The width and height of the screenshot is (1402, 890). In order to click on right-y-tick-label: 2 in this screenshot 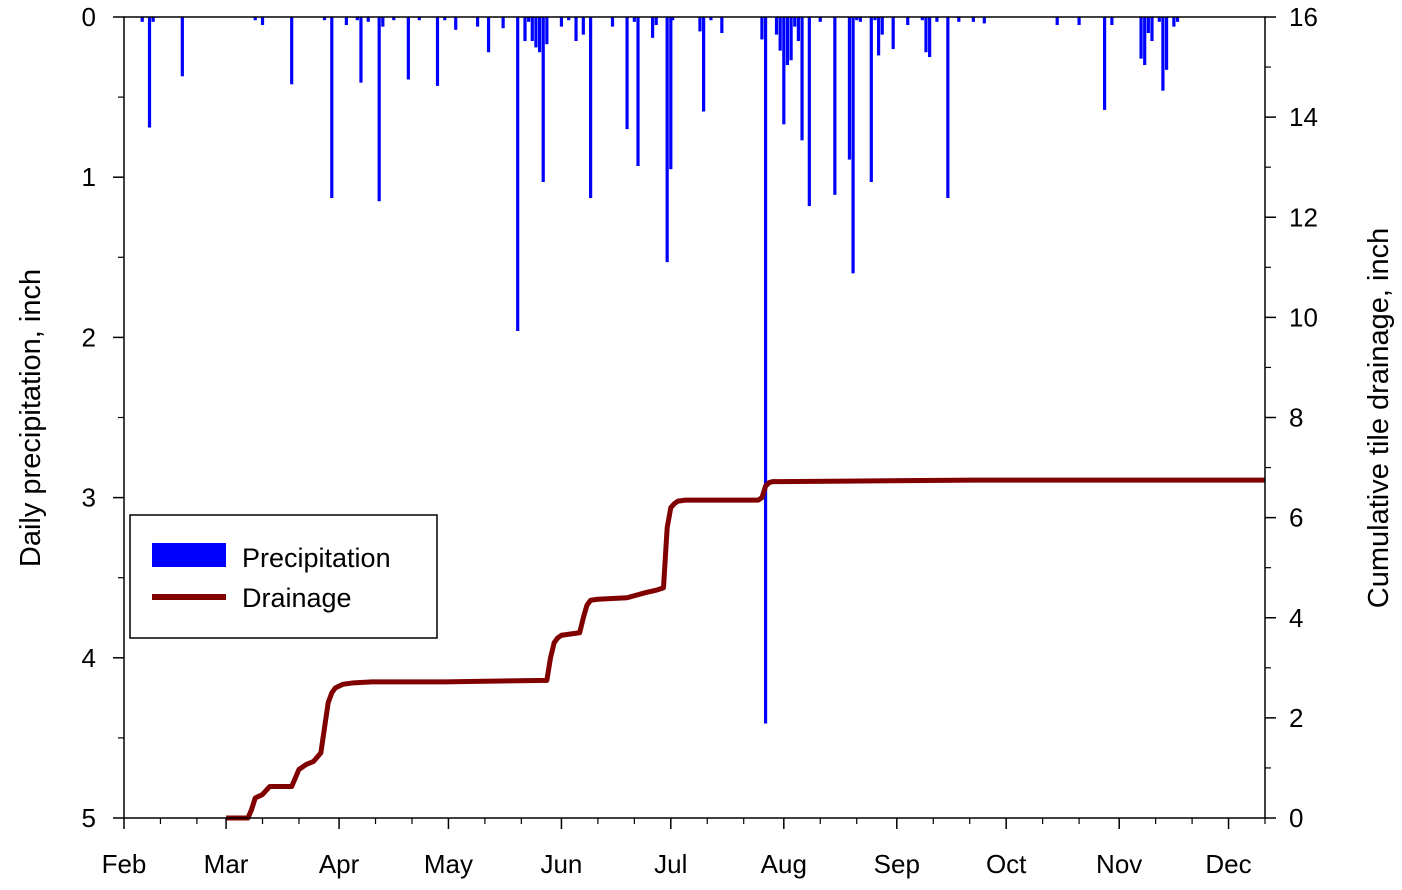, I will do `click(1296, 718)`.